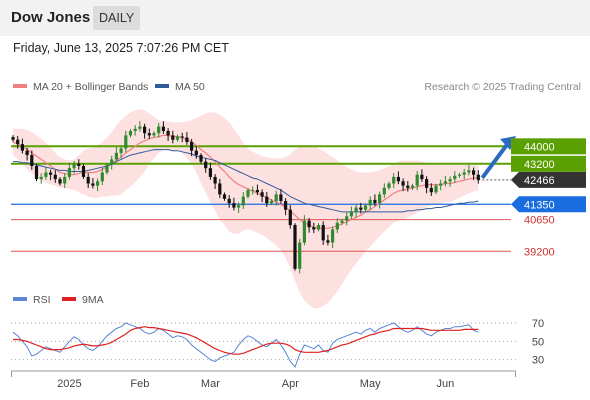 The height and width of the screenshot is (400, 590). I want to click on legend-label-ma50: MA 50, so click(190, 87).